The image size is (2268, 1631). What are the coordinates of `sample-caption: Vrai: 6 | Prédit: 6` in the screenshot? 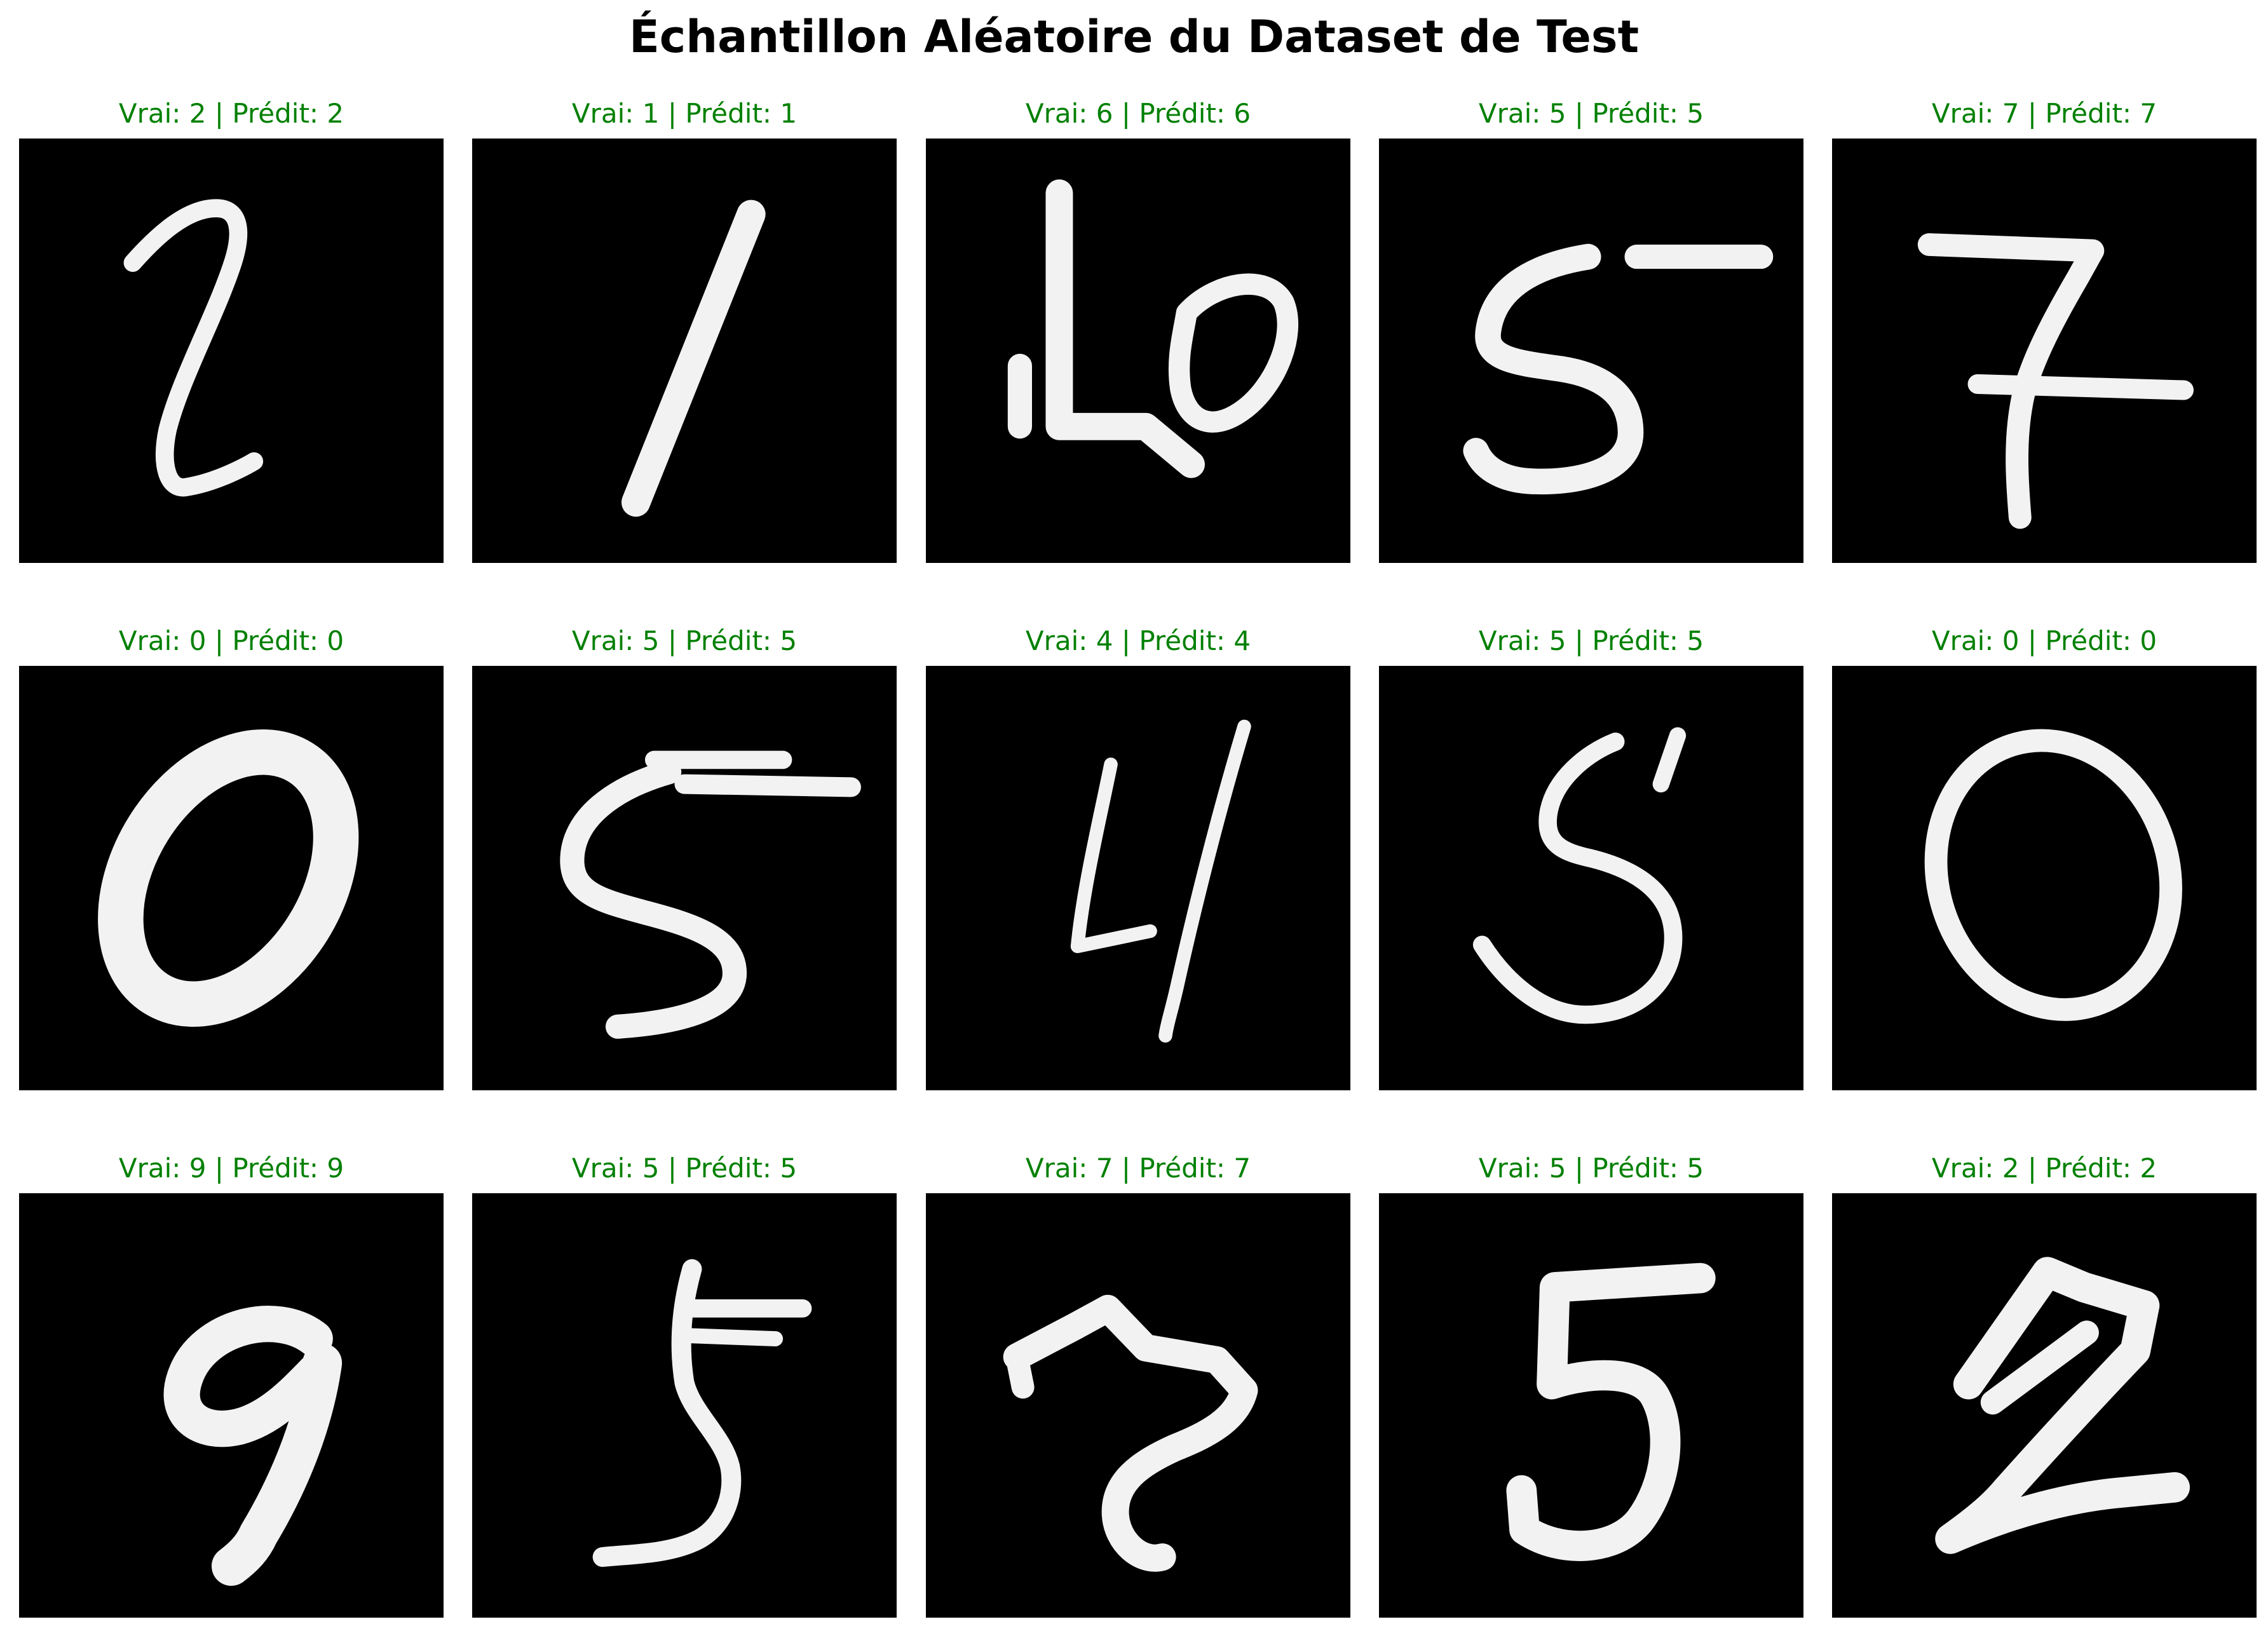 It's located at (1138, 113).